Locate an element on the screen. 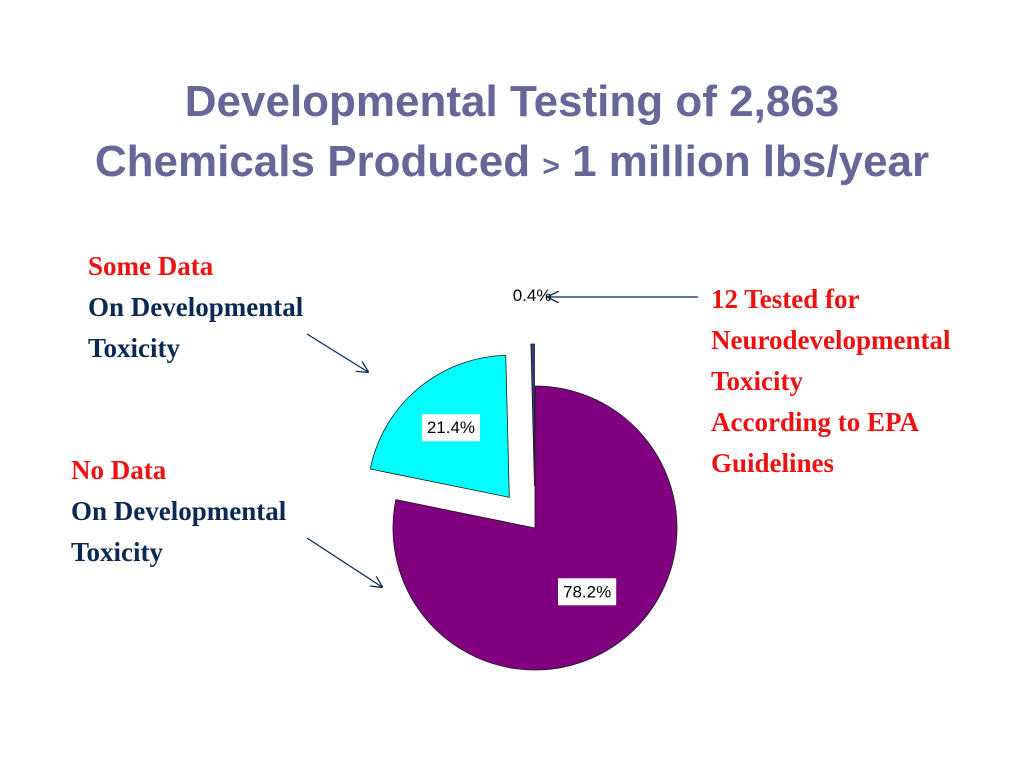 The height and width of the screenshot is (768, 1024). data-label-no-data-box is located at coordinates (587, 592).